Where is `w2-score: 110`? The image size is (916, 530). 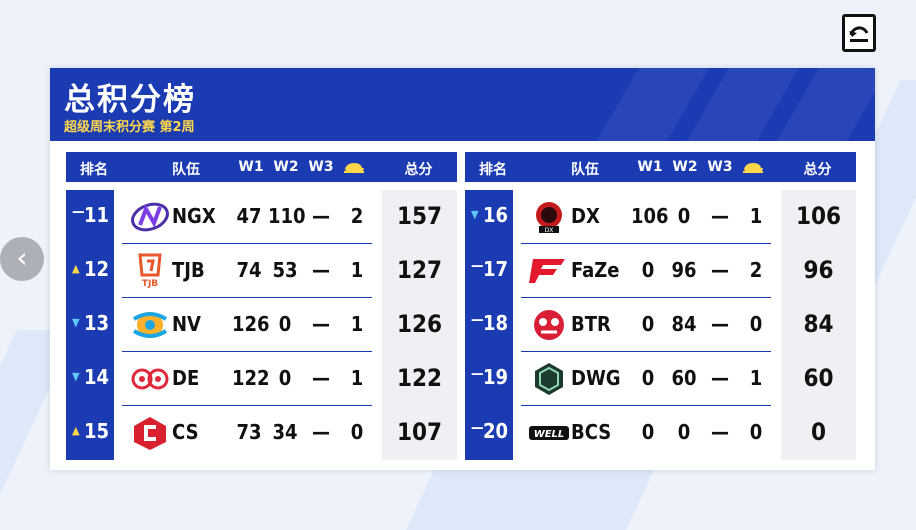
w2-score: 110 is located at coordinates (287, 216).